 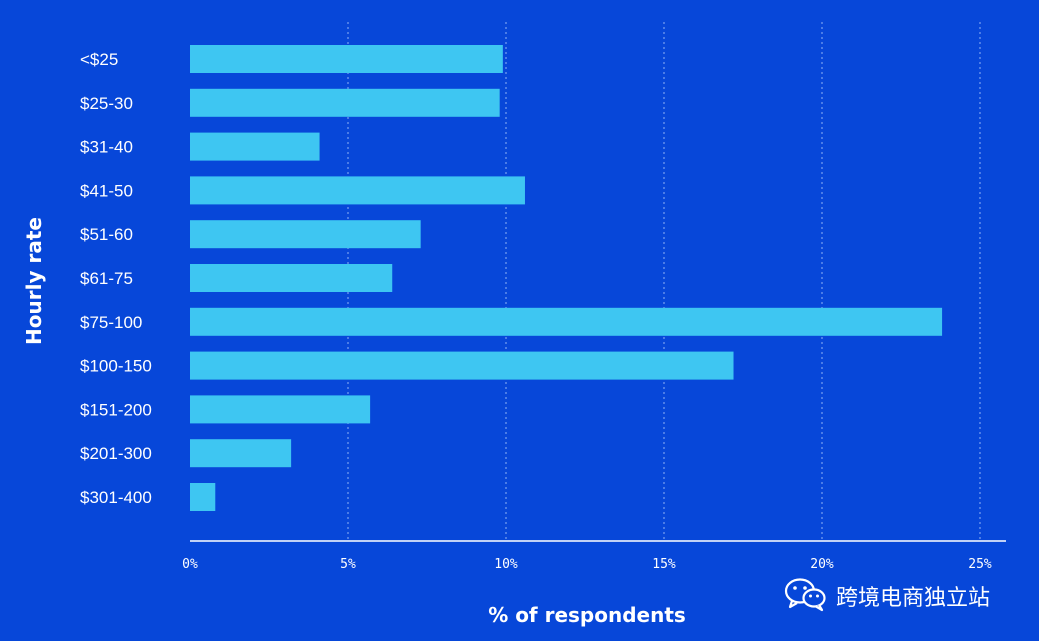 I want to click on category-label: $31-40, so click(x=106, y=147).